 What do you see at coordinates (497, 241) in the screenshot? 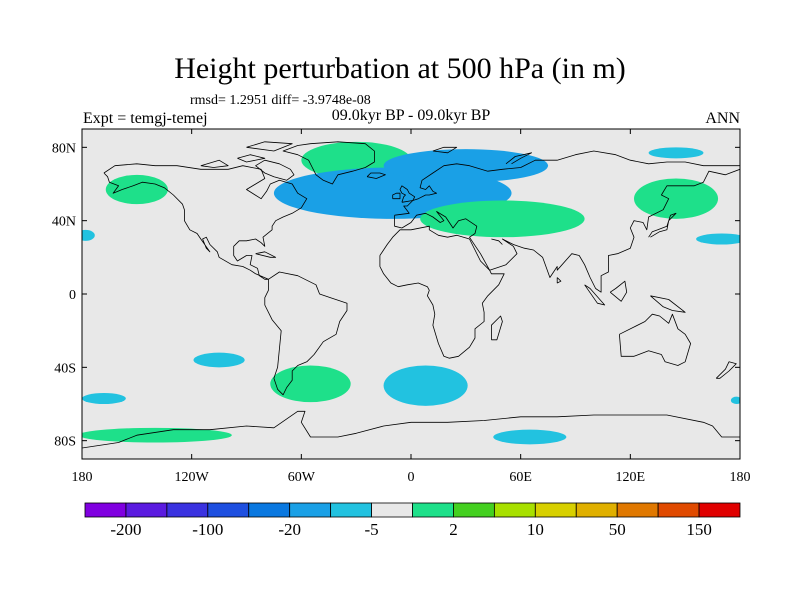
I see `coastline-arabia-gulf` at bounding box center [497, 241].